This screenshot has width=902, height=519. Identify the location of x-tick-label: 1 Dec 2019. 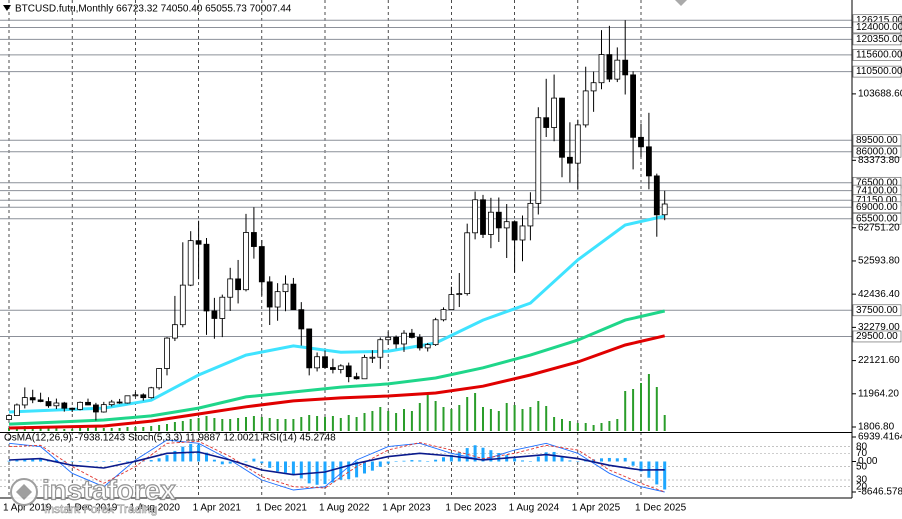
(92, 508).